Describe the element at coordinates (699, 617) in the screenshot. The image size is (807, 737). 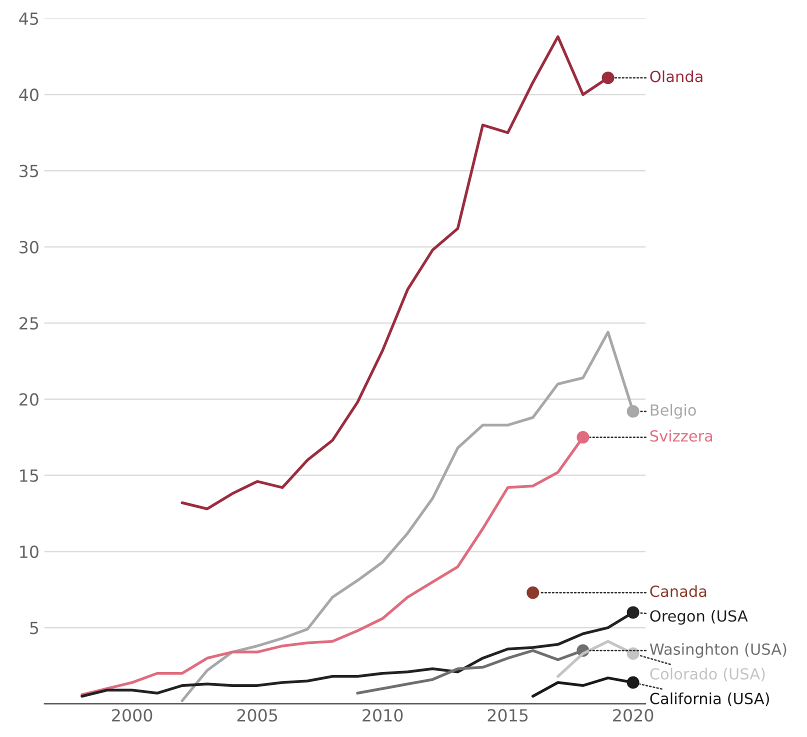
I see `series-label: Oregon (USA` at that location.